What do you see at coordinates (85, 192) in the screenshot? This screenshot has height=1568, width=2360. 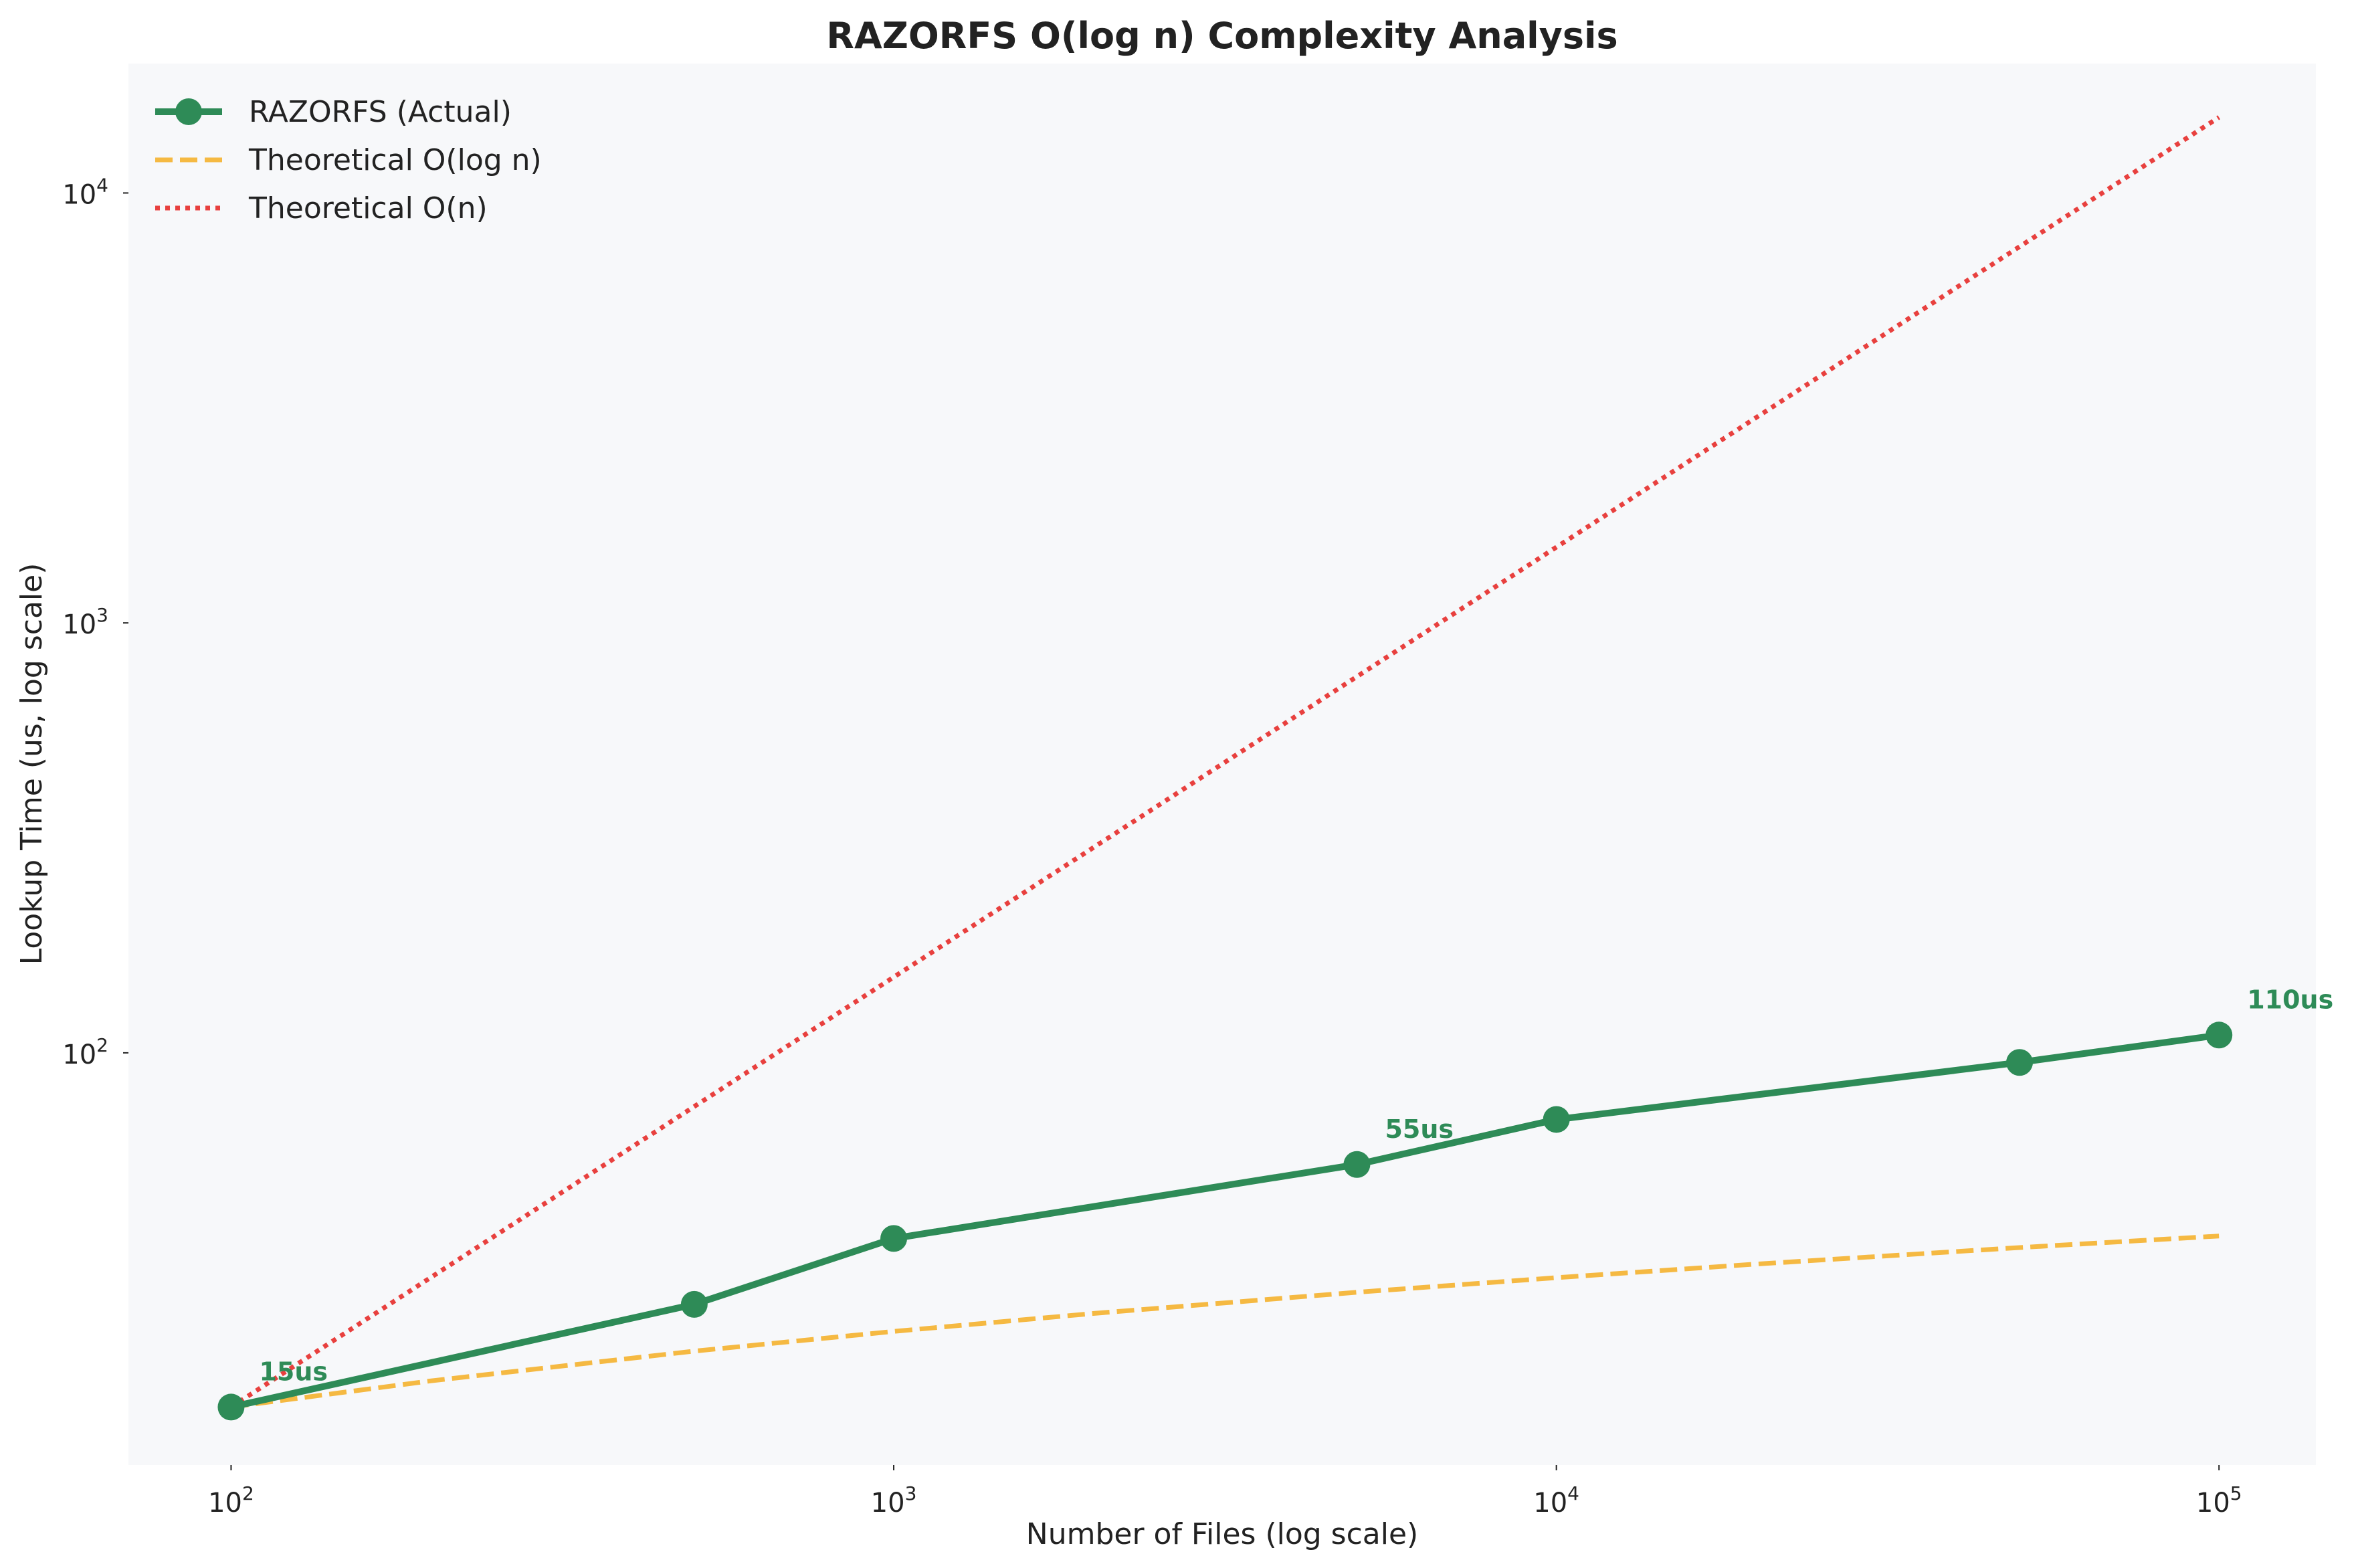 I see `y-tick-label: 10⁴` at bounding box center [85, 192].